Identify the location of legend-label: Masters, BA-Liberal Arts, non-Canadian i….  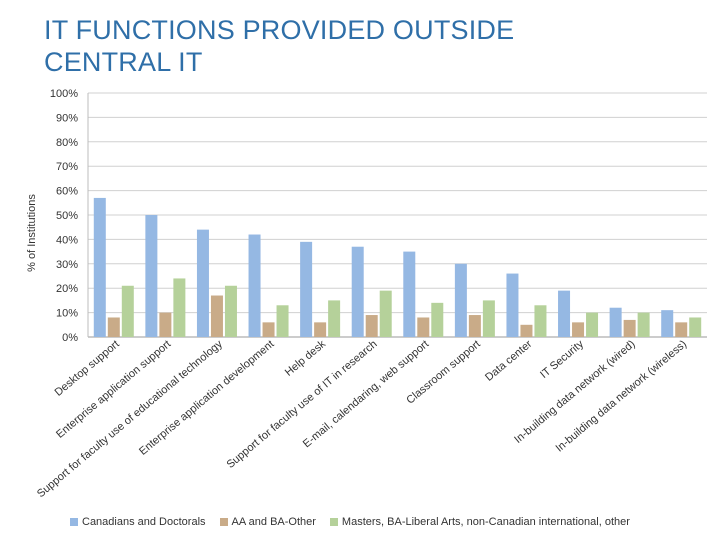
(485, 522).